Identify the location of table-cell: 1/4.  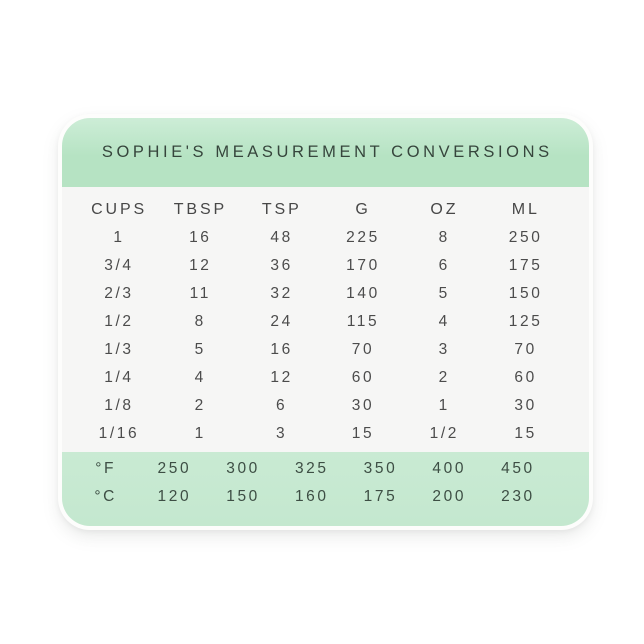
(119, 377).